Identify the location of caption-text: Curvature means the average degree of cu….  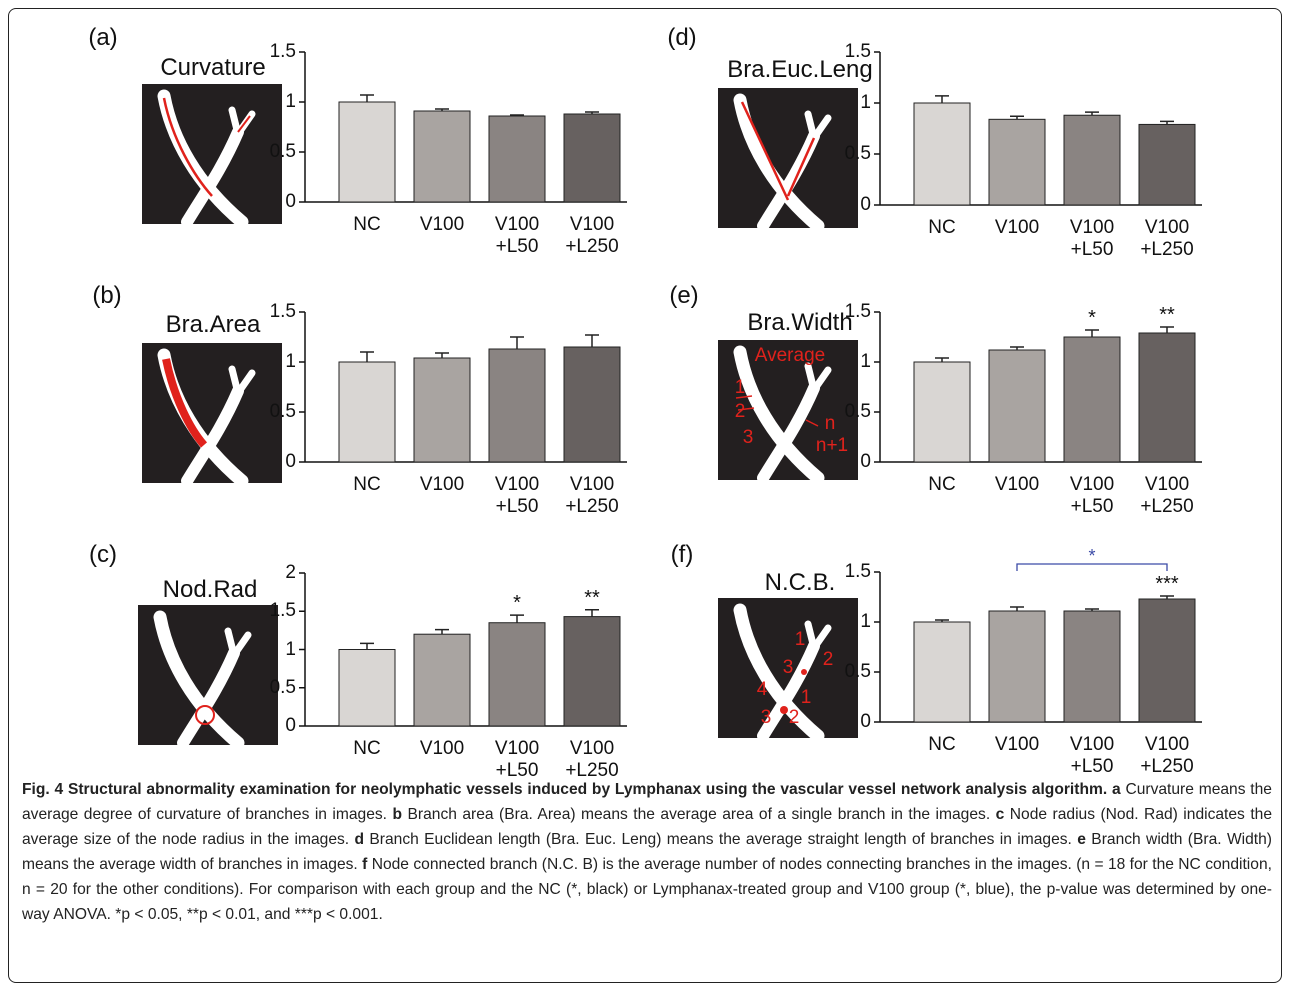
(647, 802).